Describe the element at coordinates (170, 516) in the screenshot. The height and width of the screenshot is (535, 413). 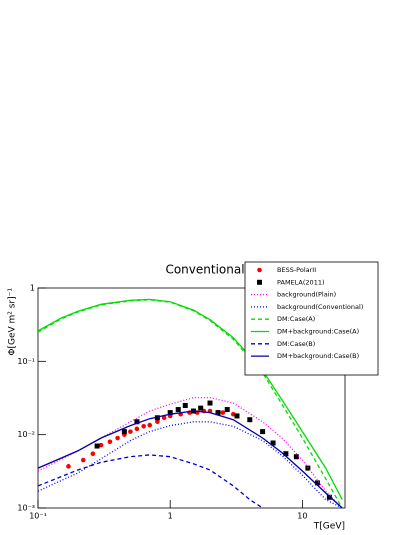
I see `x-tick-label: 1` at that location.